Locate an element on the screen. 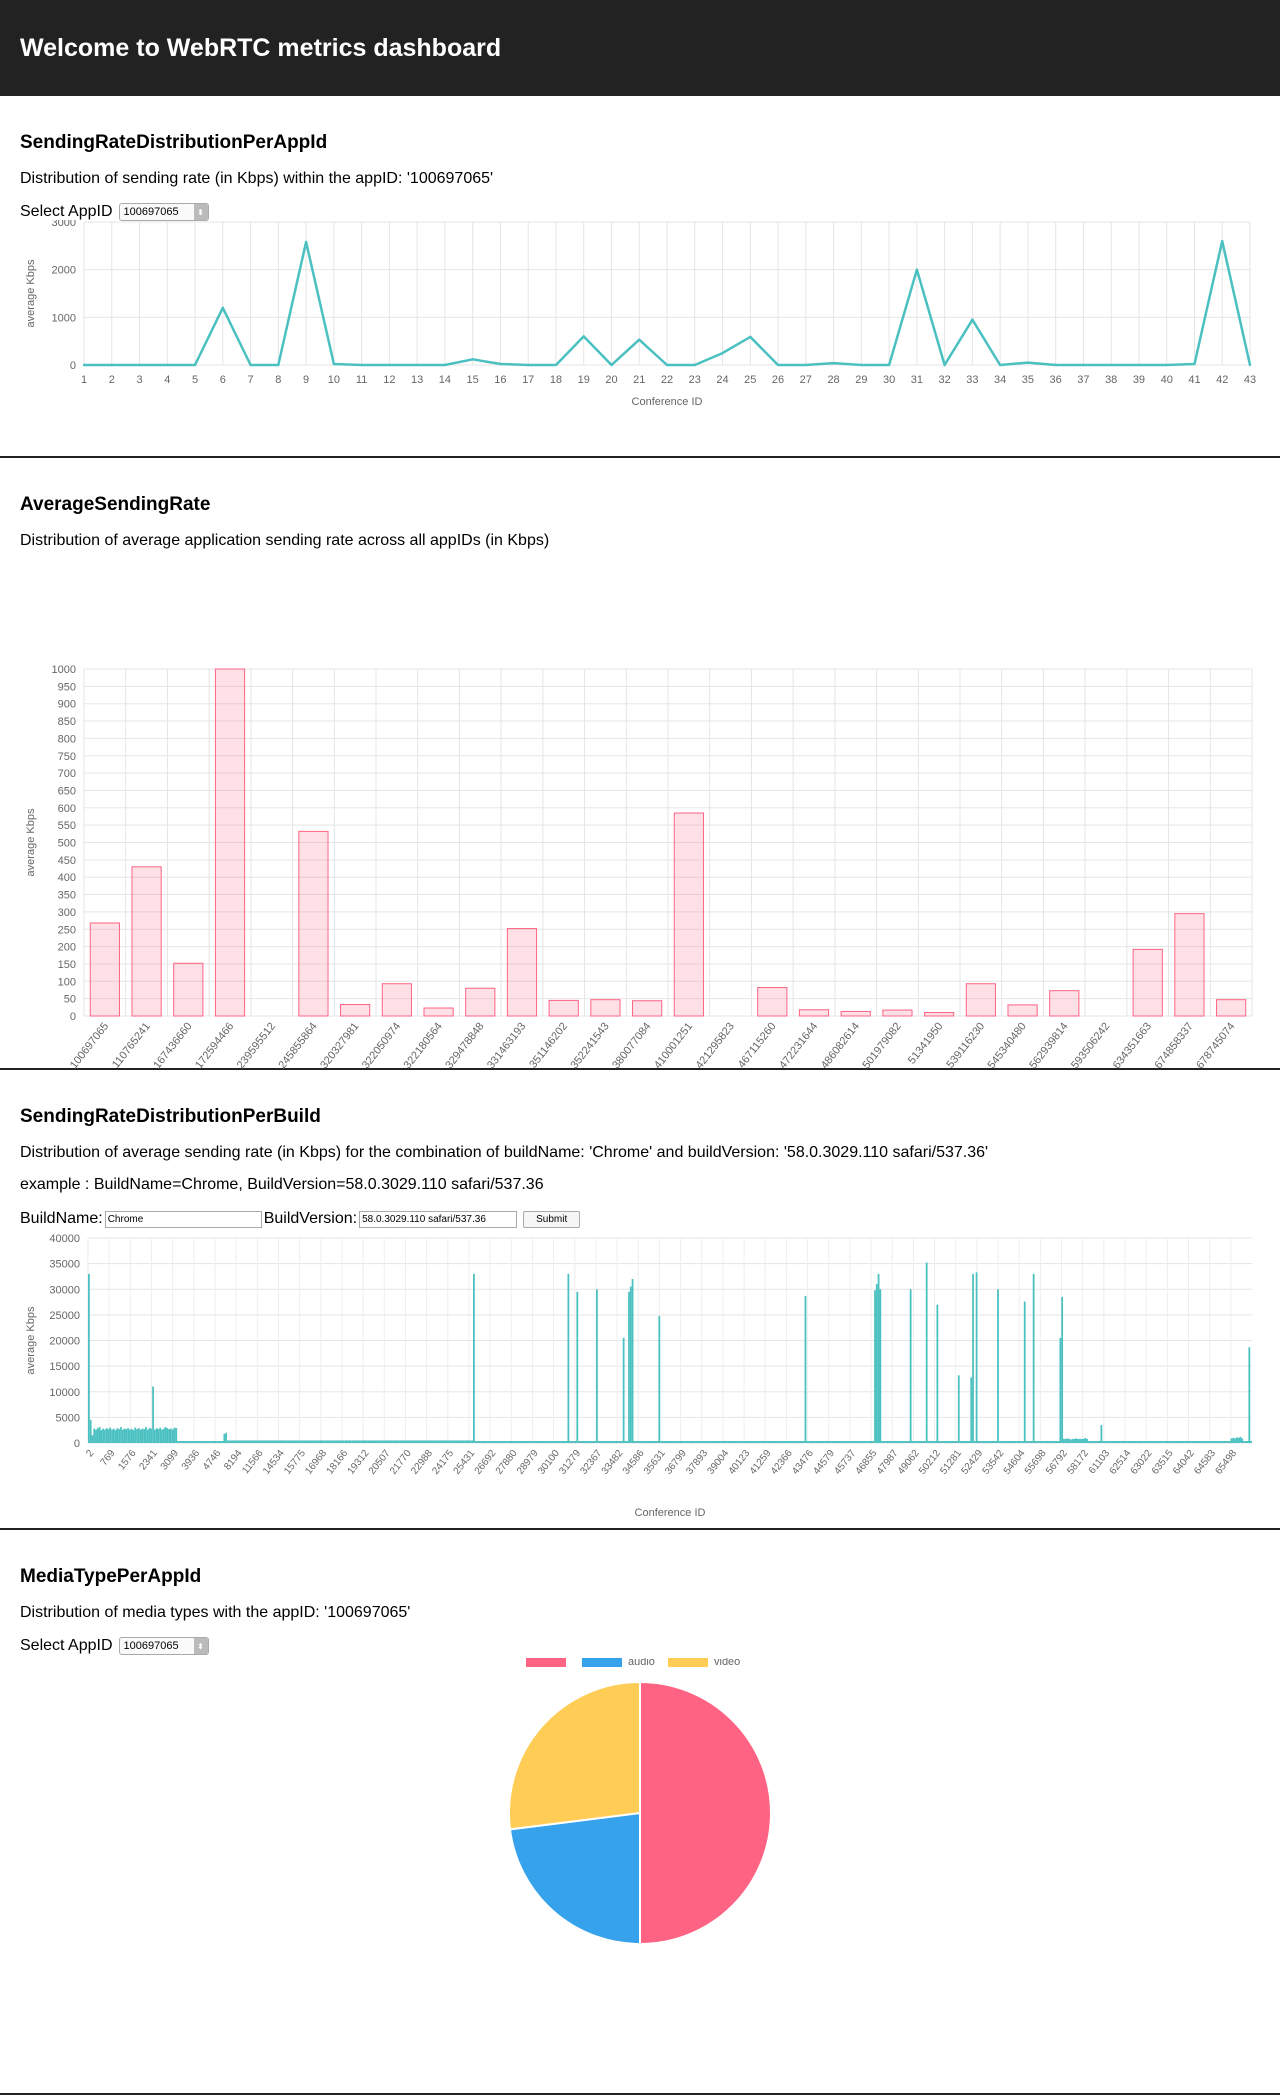 The width and height of the screenshot is (1280, 2095). y-tick-label: 750 is located at coordinates (67, 757).